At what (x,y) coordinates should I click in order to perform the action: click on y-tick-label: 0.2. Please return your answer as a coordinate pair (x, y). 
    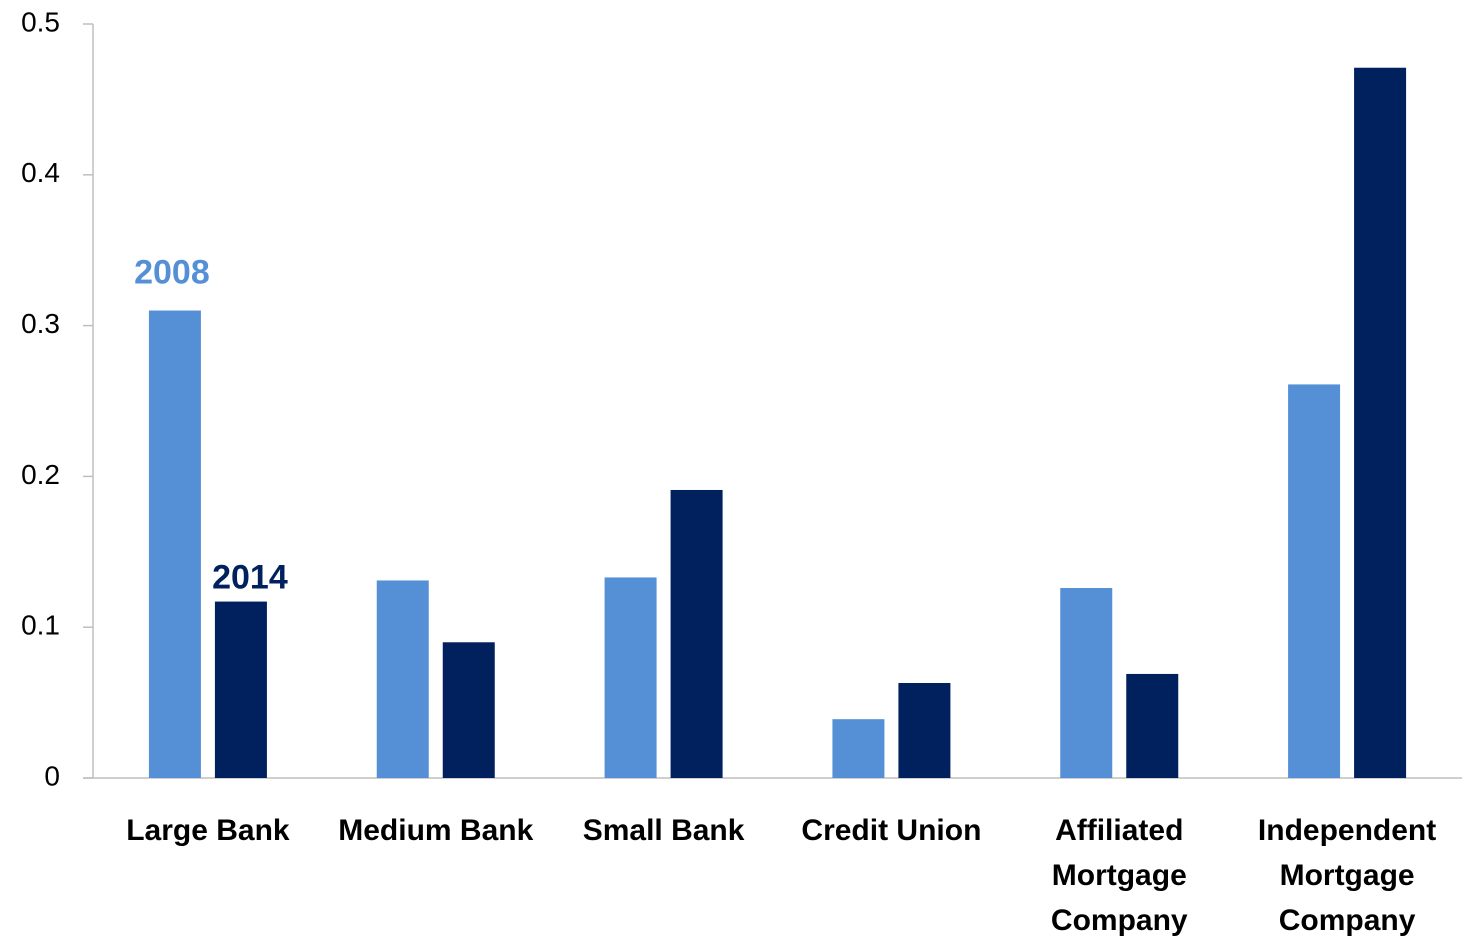
    Looking at the image, I should click on (40, 474).